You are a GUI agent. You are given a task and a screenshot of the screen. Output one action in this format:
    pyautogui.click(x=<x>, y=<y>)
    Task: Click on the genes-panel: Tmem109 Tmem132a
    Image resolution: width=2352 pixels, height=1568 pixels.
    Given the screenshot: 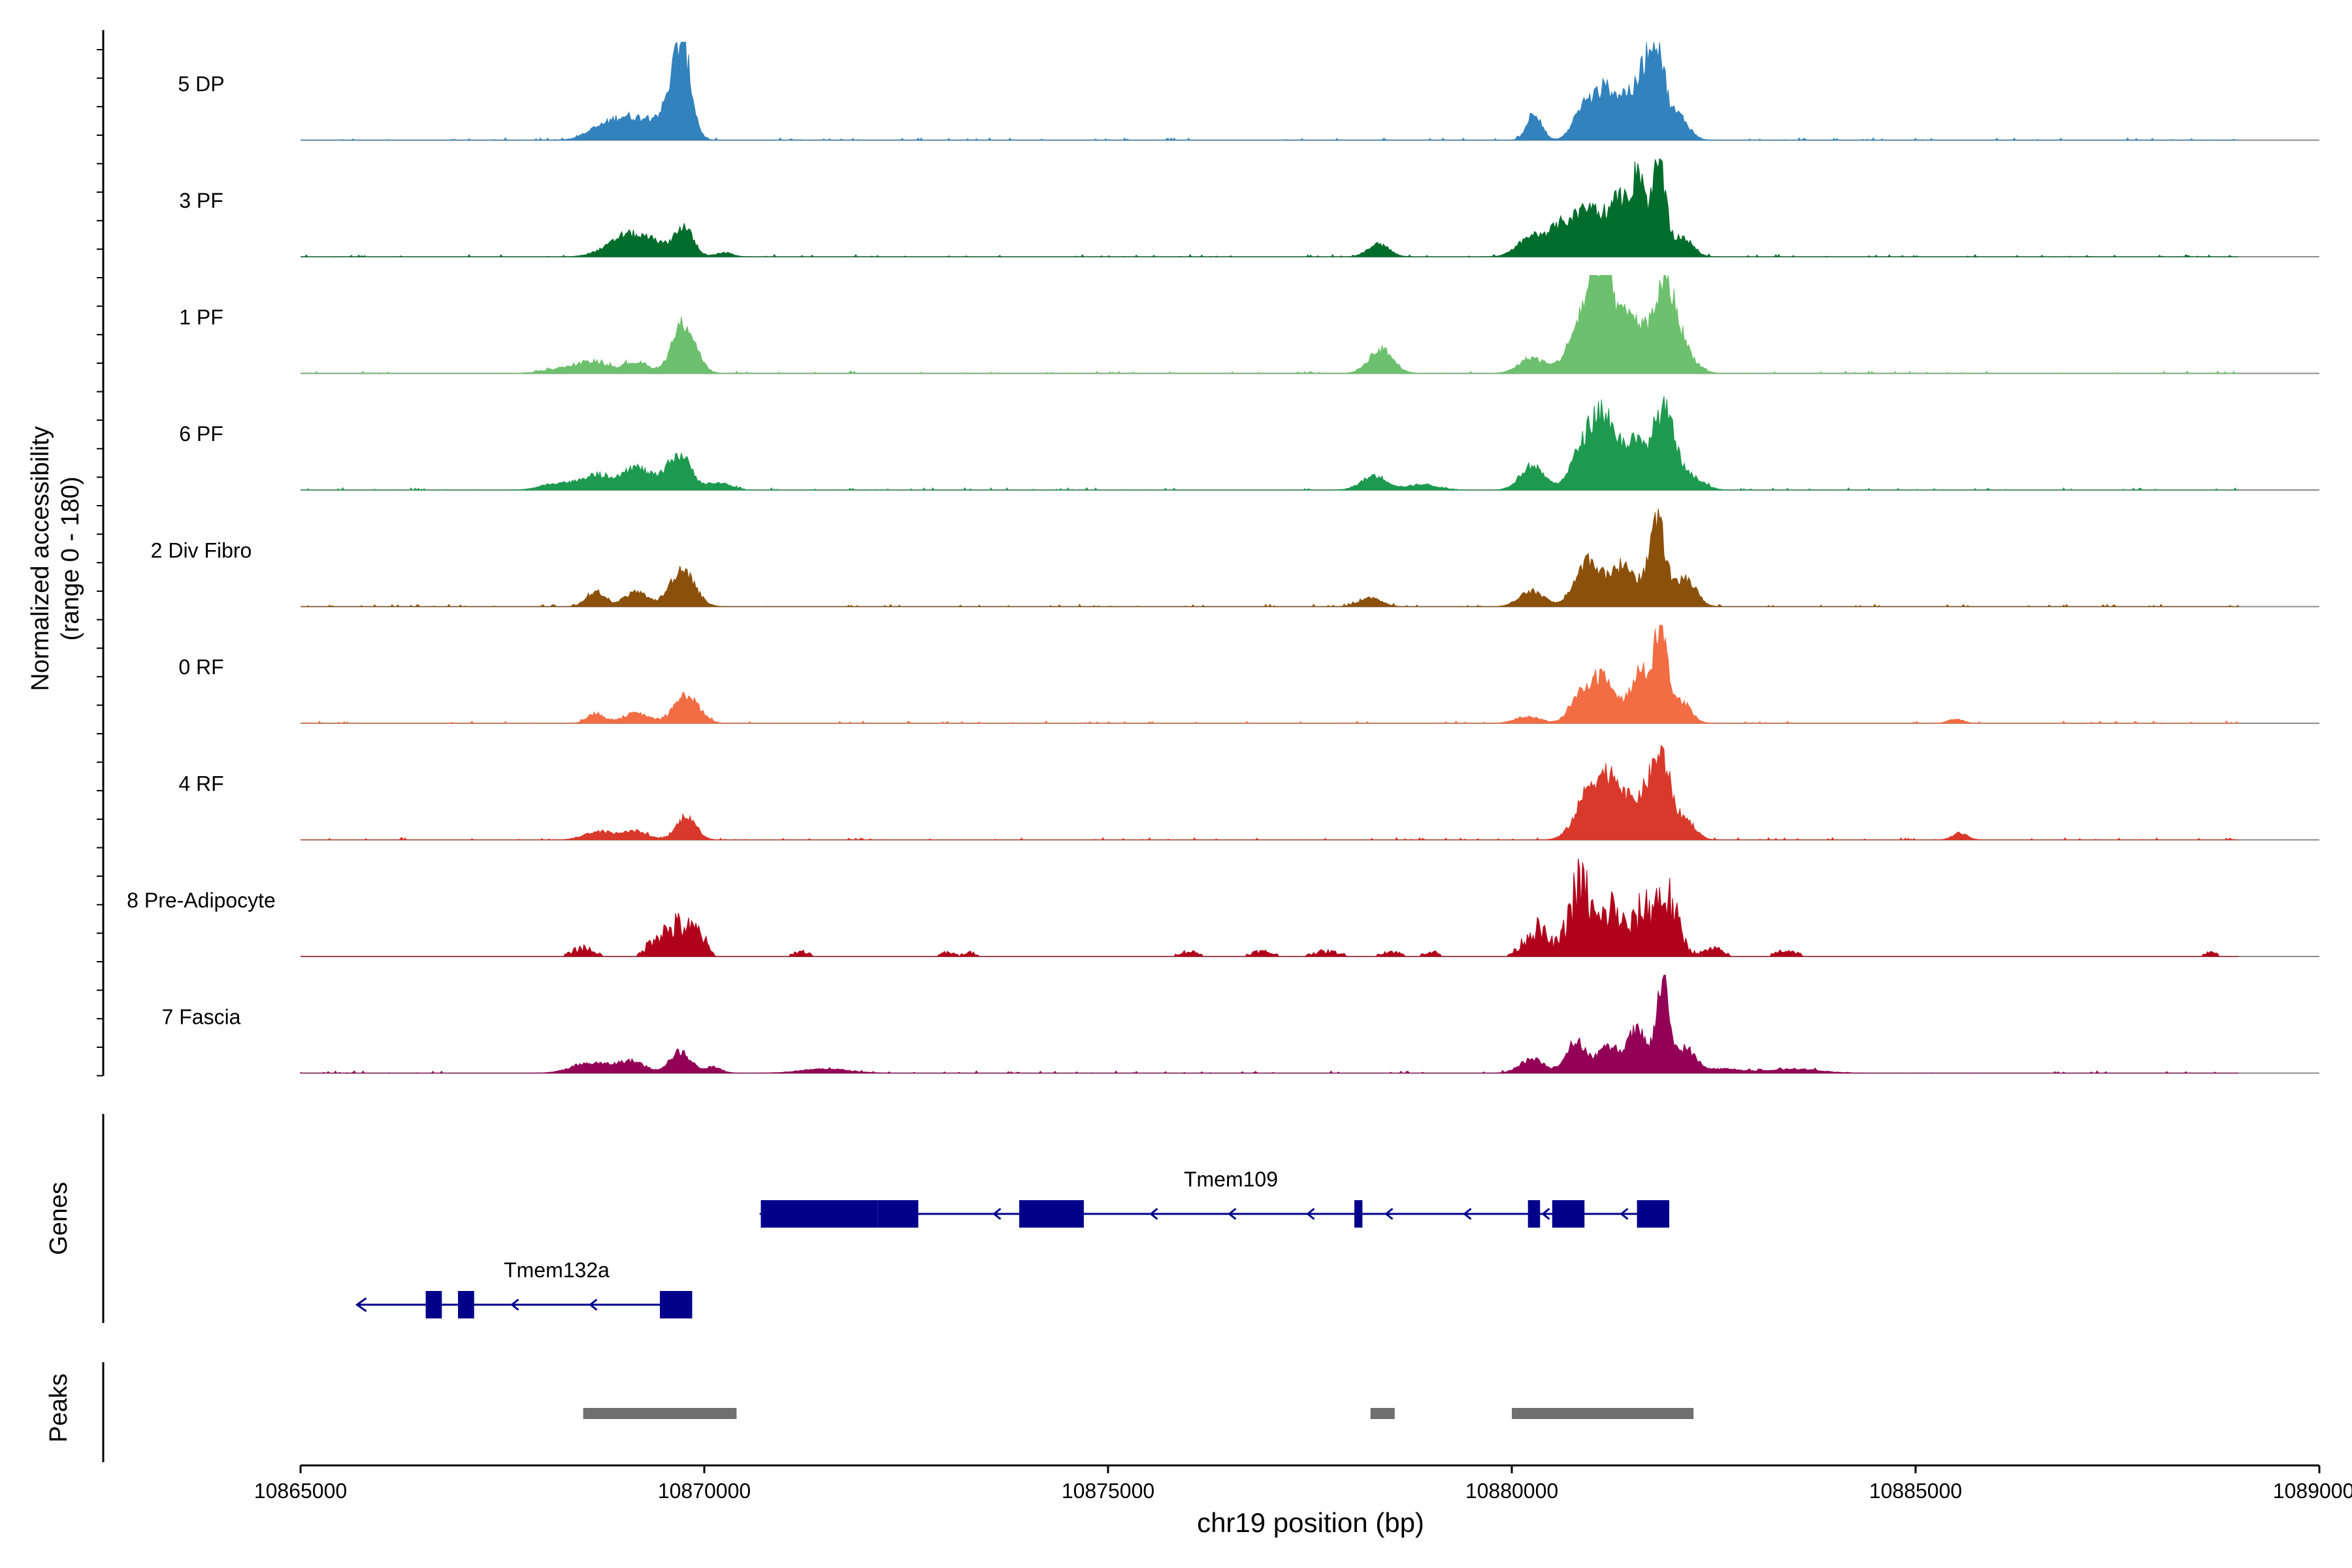 What is the action you would take?
    pyautogui.click(x=886, y=1218)
    